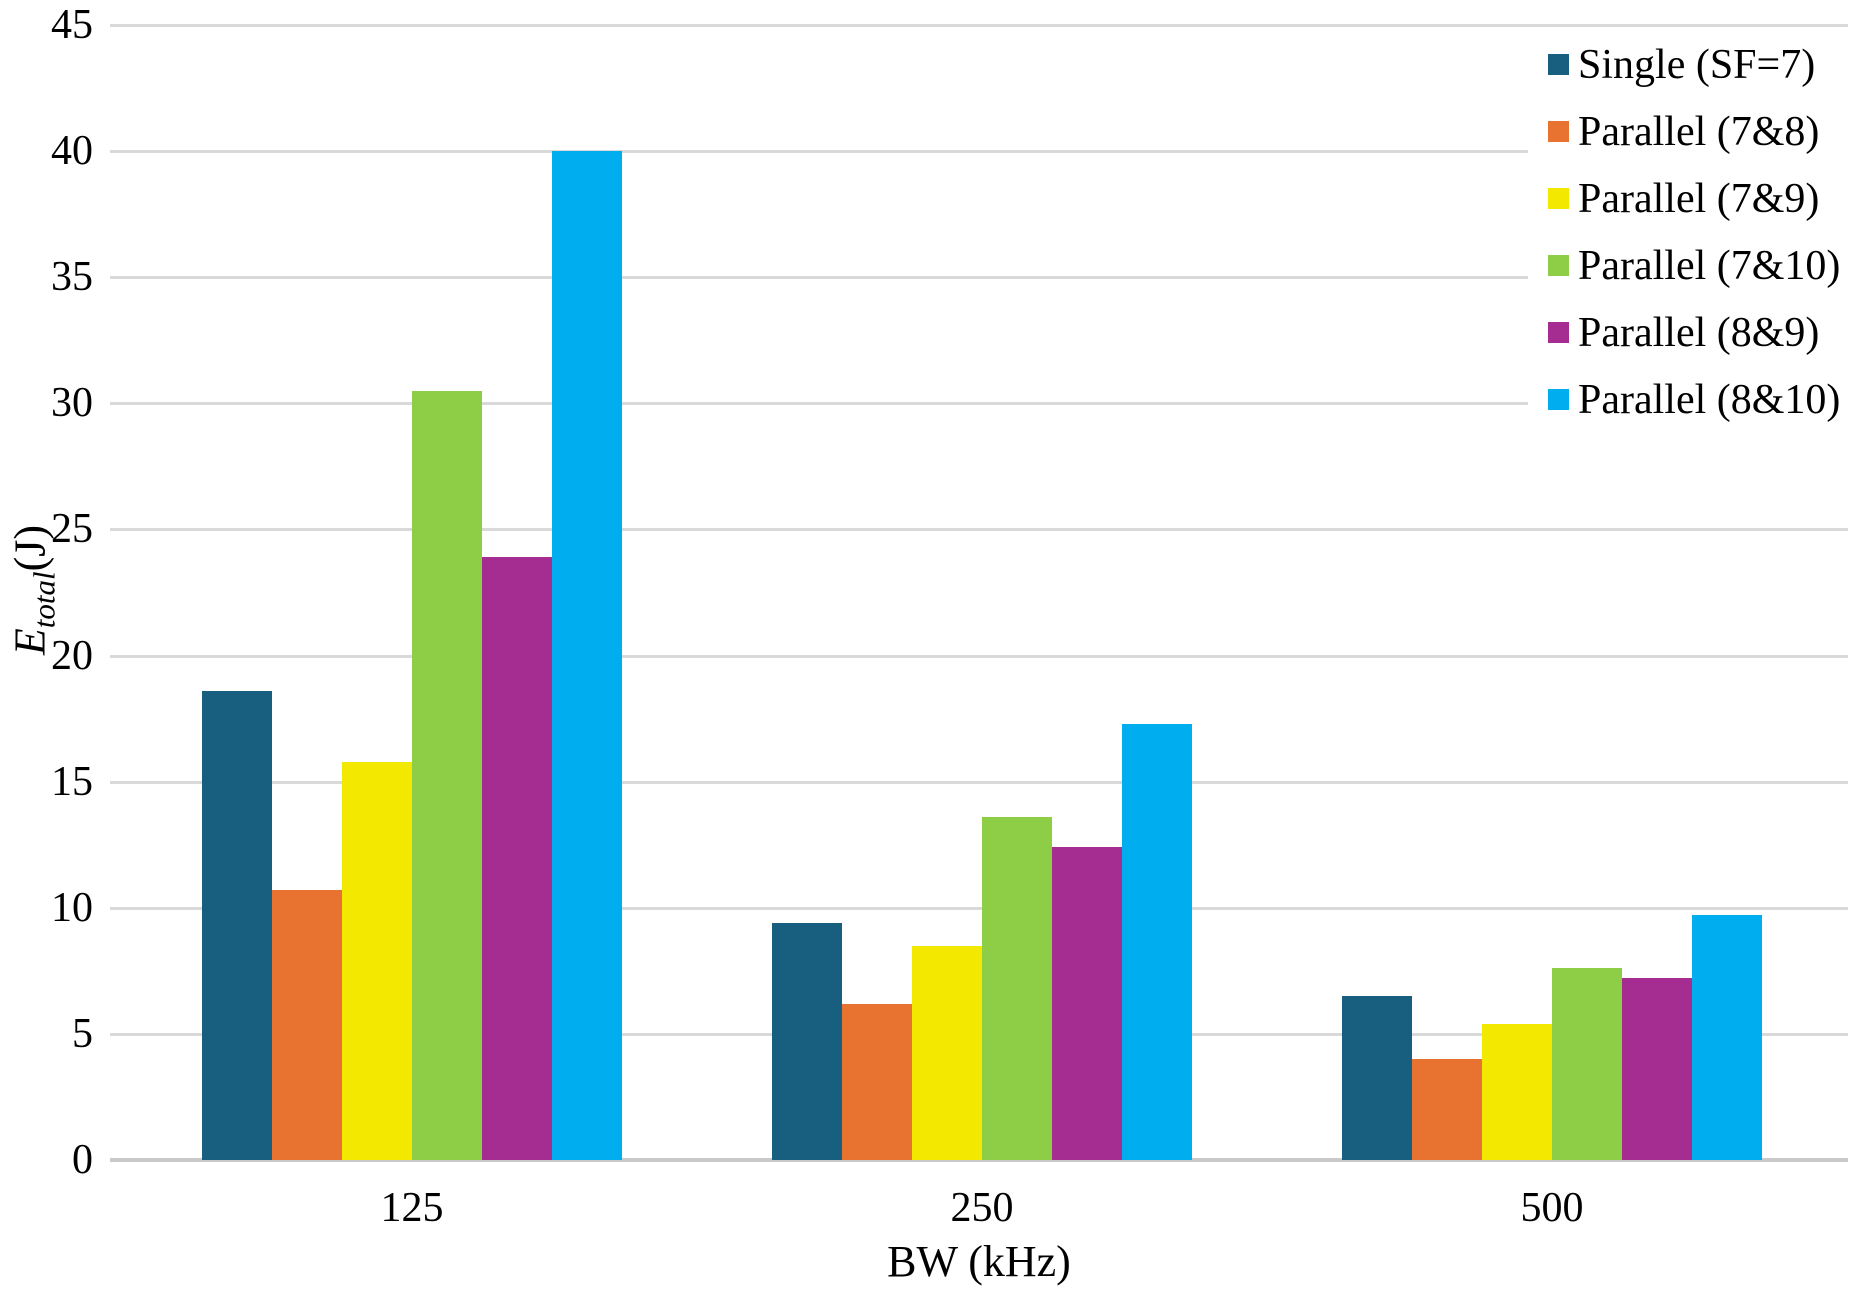 The height and width of the screenshot is (1293, 1855). What do you see at coordinates (1699, 131) in the screenshot?
I see `legend-label-parallel-7-8: Parallel (7&8)` at bounding box center [1699, 131].